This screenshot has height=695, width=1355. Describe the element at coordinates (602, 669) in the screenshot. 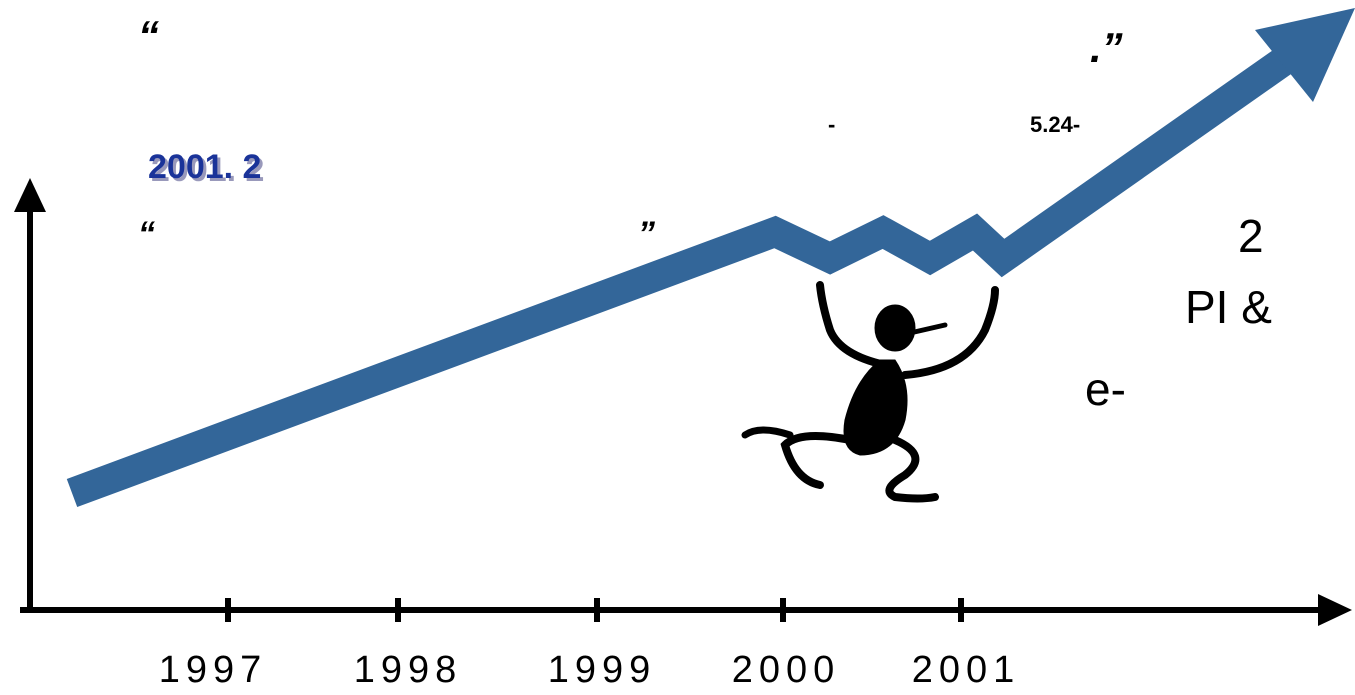

I see `year-label: 1999` at that location.